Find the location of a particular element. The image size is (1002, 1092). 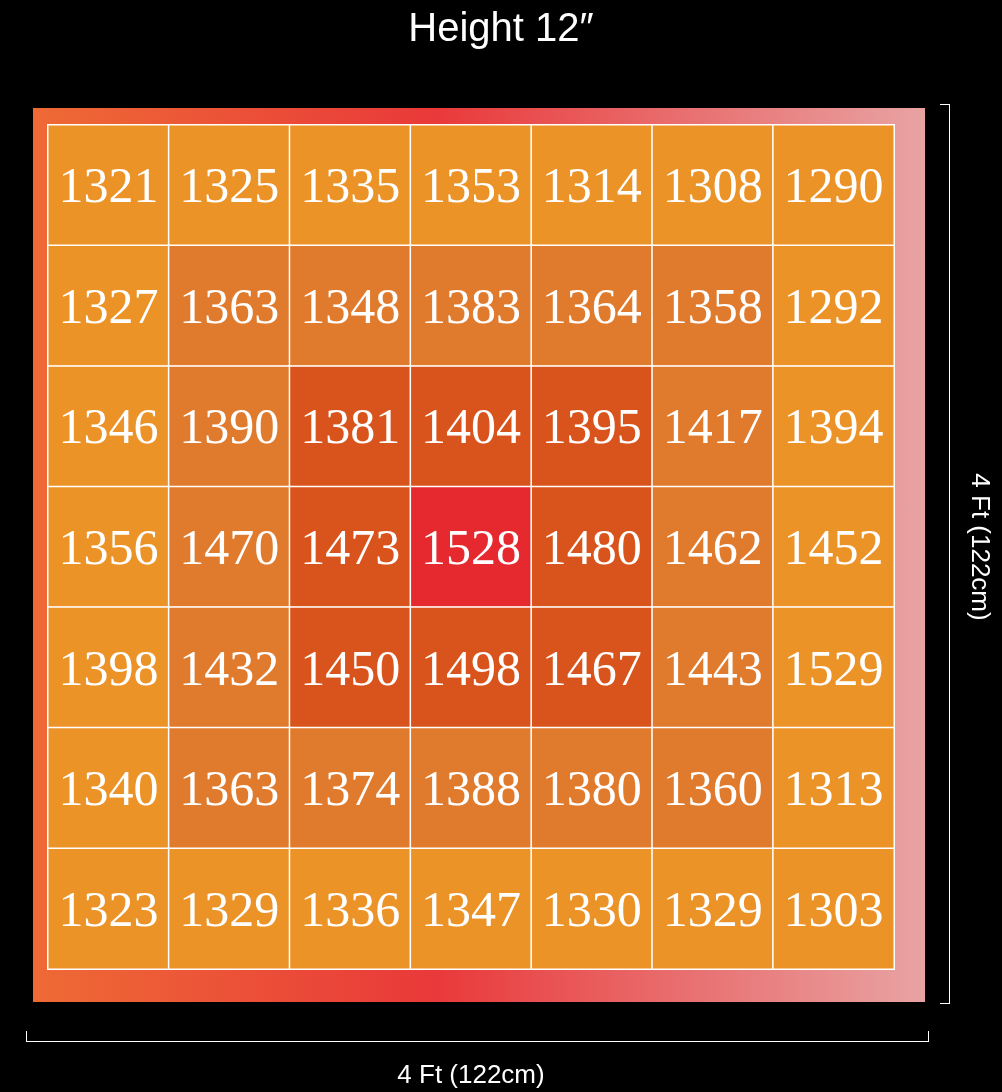

data-label: 1321 is located at coordinates (108, 185).